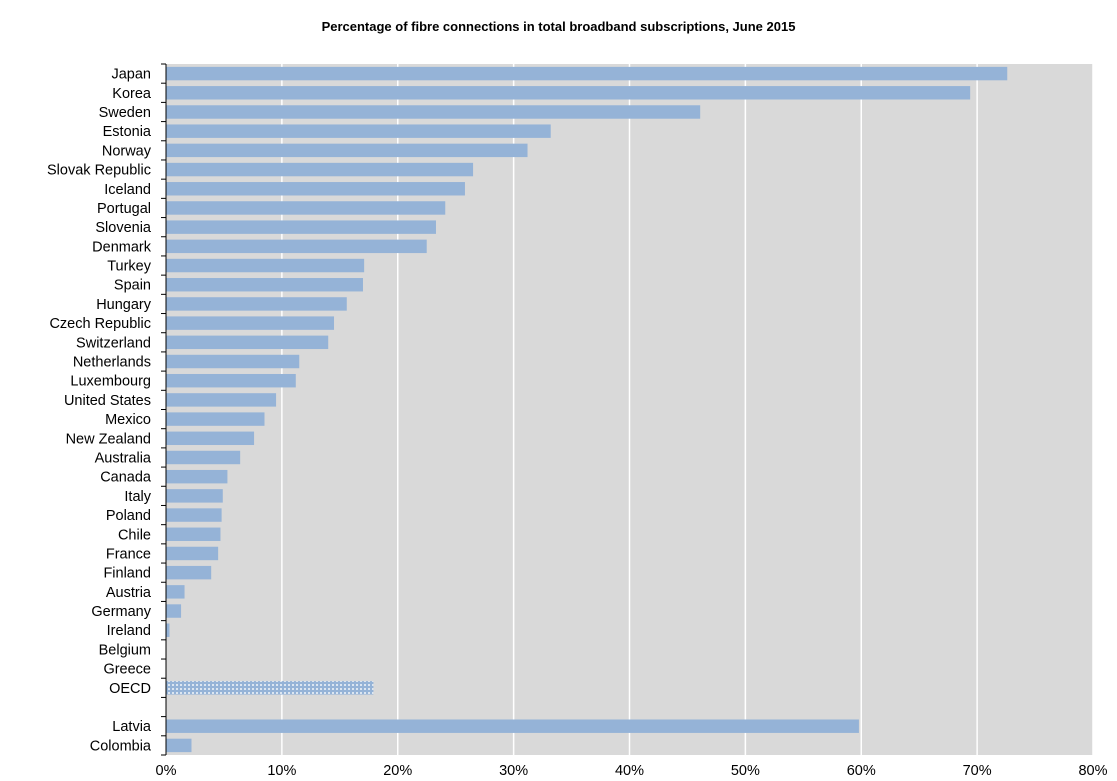  I want to click on category-label: Norway, so click(127, 151).